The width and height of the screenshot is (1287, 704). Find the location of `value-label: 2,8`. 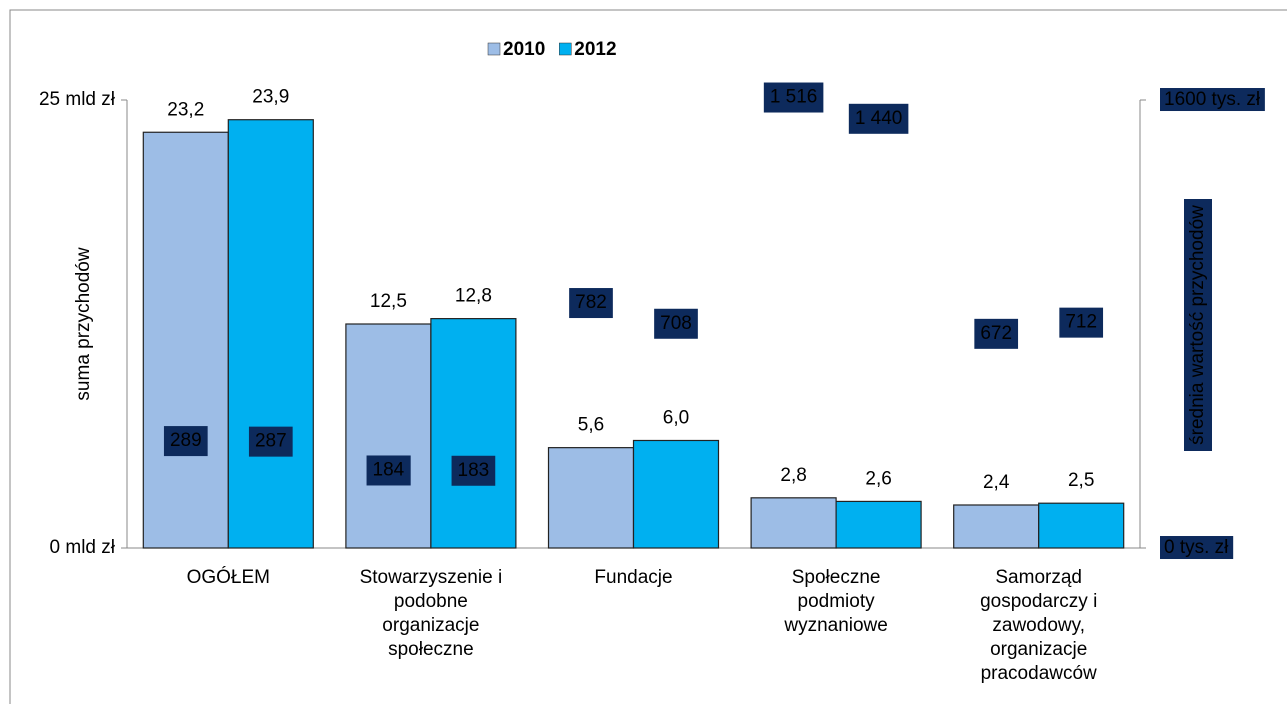

value-label: 2,8 is located at coordinates (793, 475).